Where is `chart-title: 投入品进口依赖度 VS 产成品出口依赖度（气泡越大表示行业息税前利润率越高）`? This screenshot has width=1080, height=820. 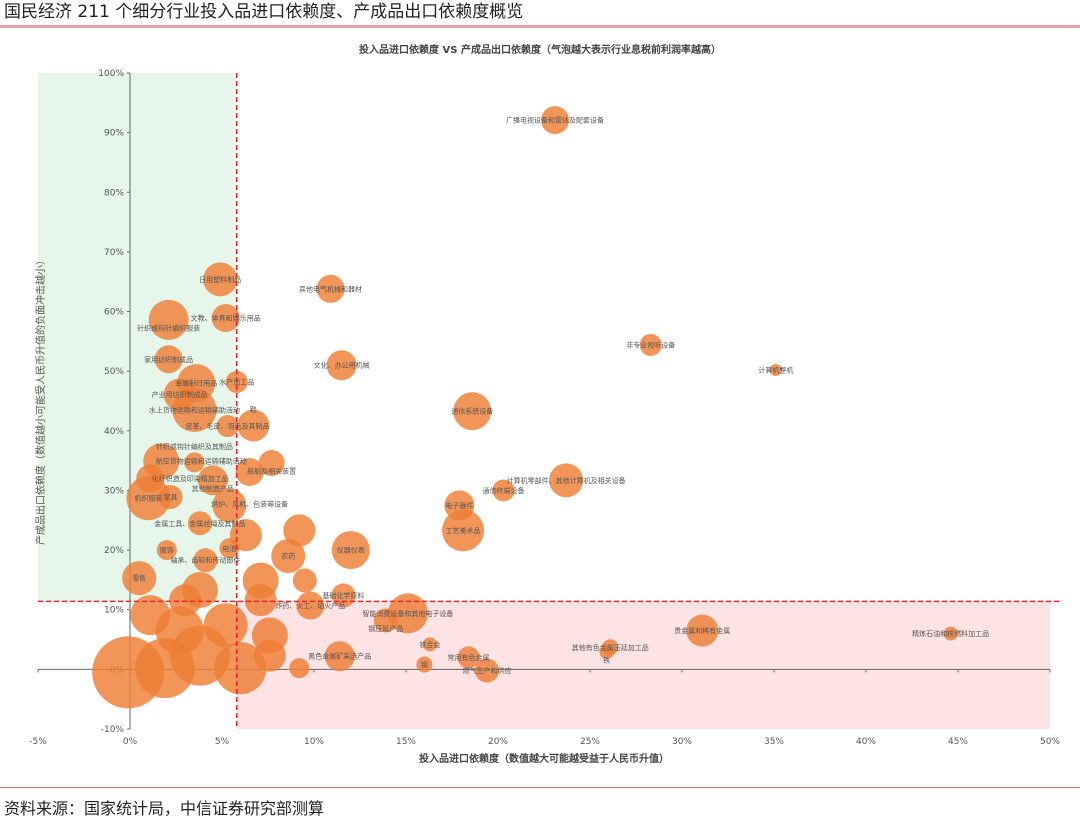 chart-title: 投入品进口依赖度 VS 产成品出口依赖度（气泡越大表示行业息税前利润率越高） is located at coordinates (540, 49).